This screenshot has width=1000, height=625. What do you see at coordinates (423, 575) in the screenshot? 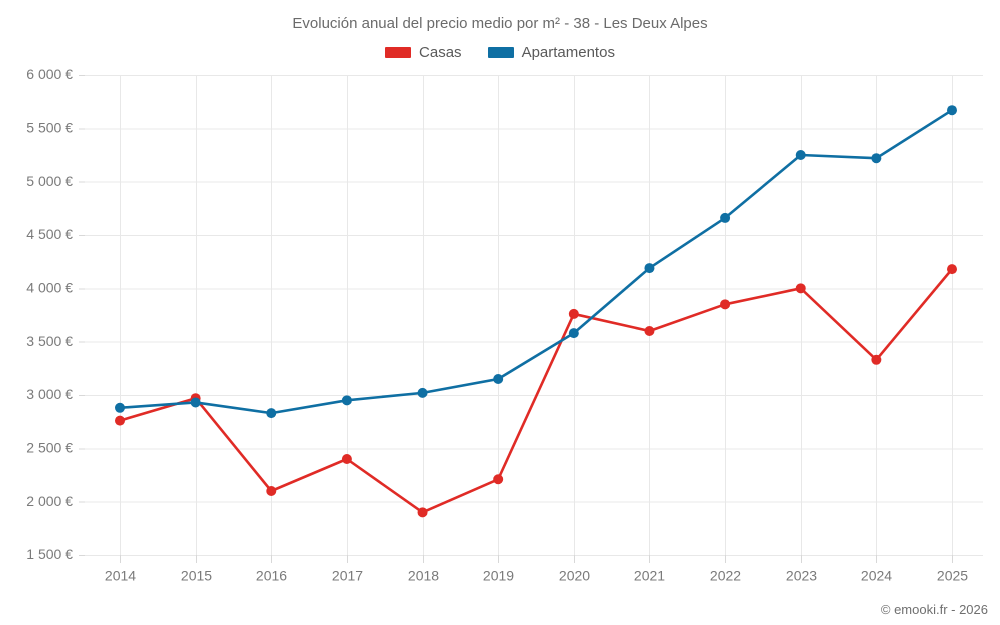
I see `x-tick-label: 2018` at bounding box center [423, 575].